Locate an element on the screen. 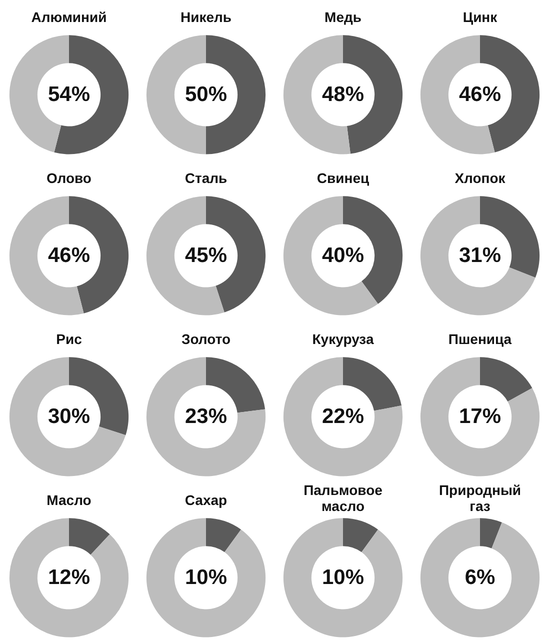 The height and width of the screenshot is (644, 551). chart-title: Масло is located at coordinates (69, 500).